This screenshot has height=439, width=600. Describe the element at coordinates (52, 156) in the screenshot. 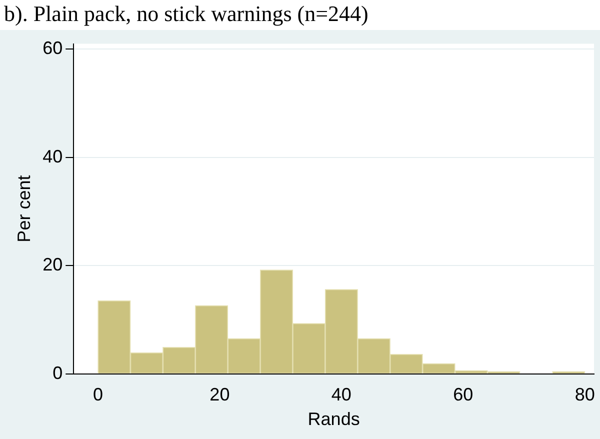

I see `y-tick-label: 40` at that location.